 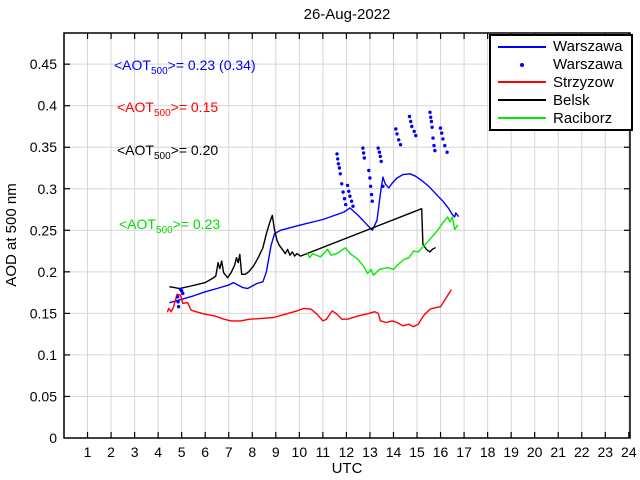 I want to click on legend-label: Strzyzow, so click(x=583, y=82).